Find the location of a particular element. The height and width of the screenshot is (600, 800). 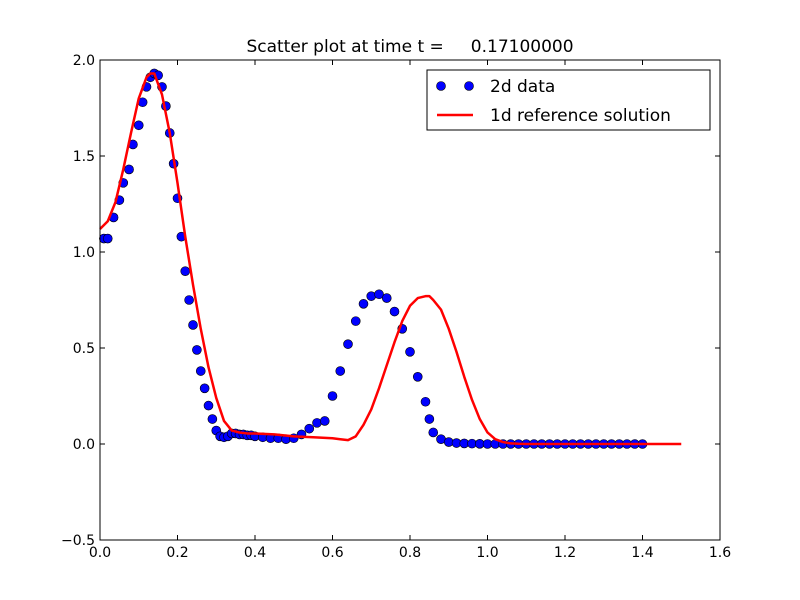

x-tick-label: 1.6 is located at coordinates (720, 553).